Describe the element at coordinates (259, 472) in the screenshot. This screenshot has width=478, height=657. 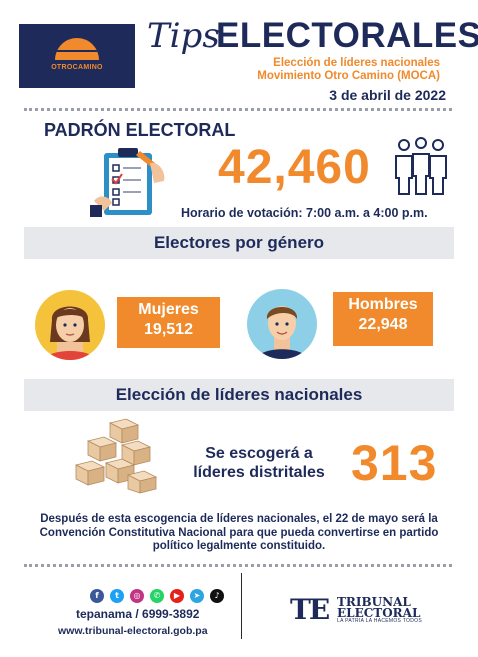
I see `lideres-text-line2: líderes distritales` at that location.